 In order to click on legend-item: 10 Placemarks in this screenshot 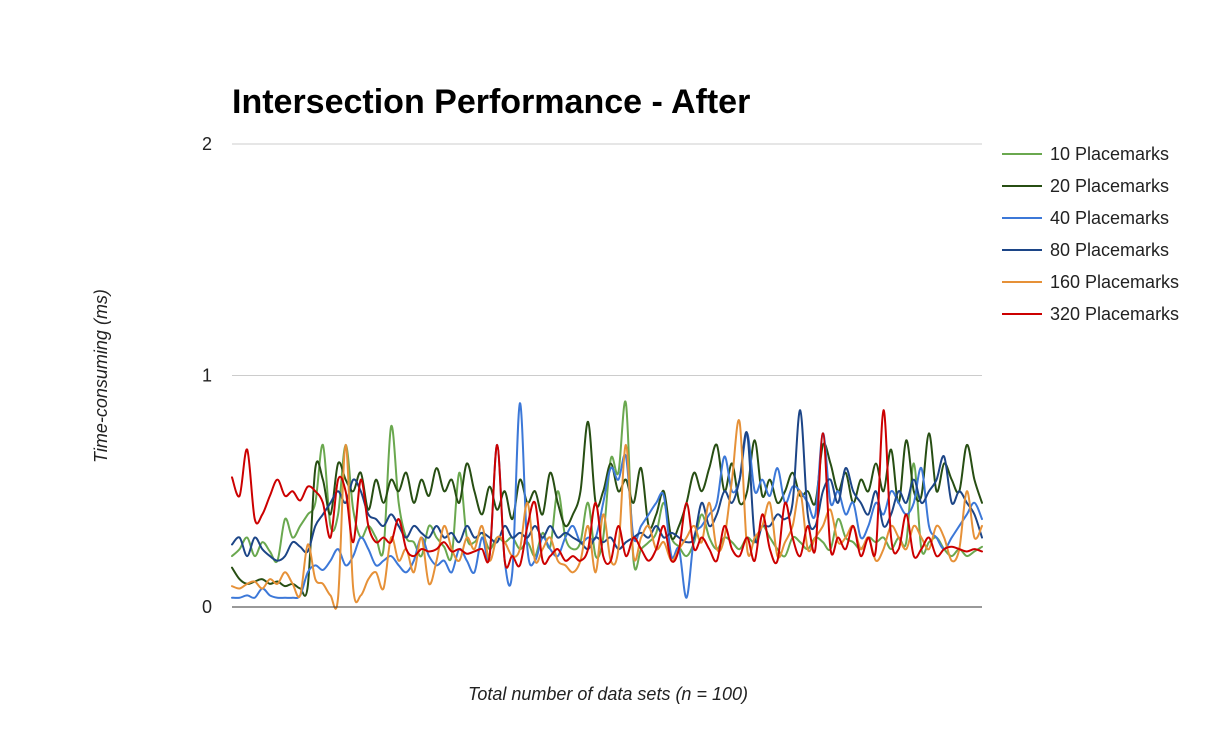, I will do `click(1085, 154)`.